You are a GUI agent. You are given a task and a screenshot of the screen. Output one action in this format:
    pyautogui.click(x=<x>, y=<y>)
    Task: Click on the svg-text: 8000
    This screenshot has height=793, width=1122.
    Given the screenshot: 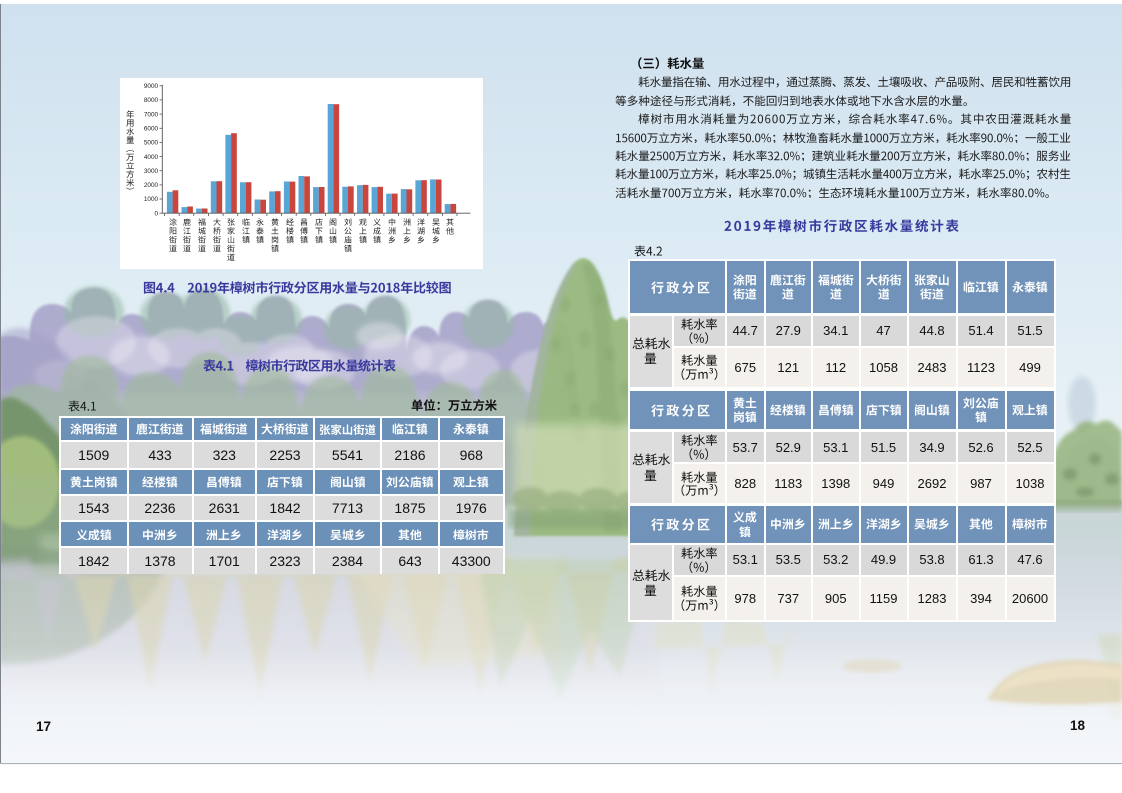 What is the action you would take?
    pyautogui.click(x=151, y=100)
    